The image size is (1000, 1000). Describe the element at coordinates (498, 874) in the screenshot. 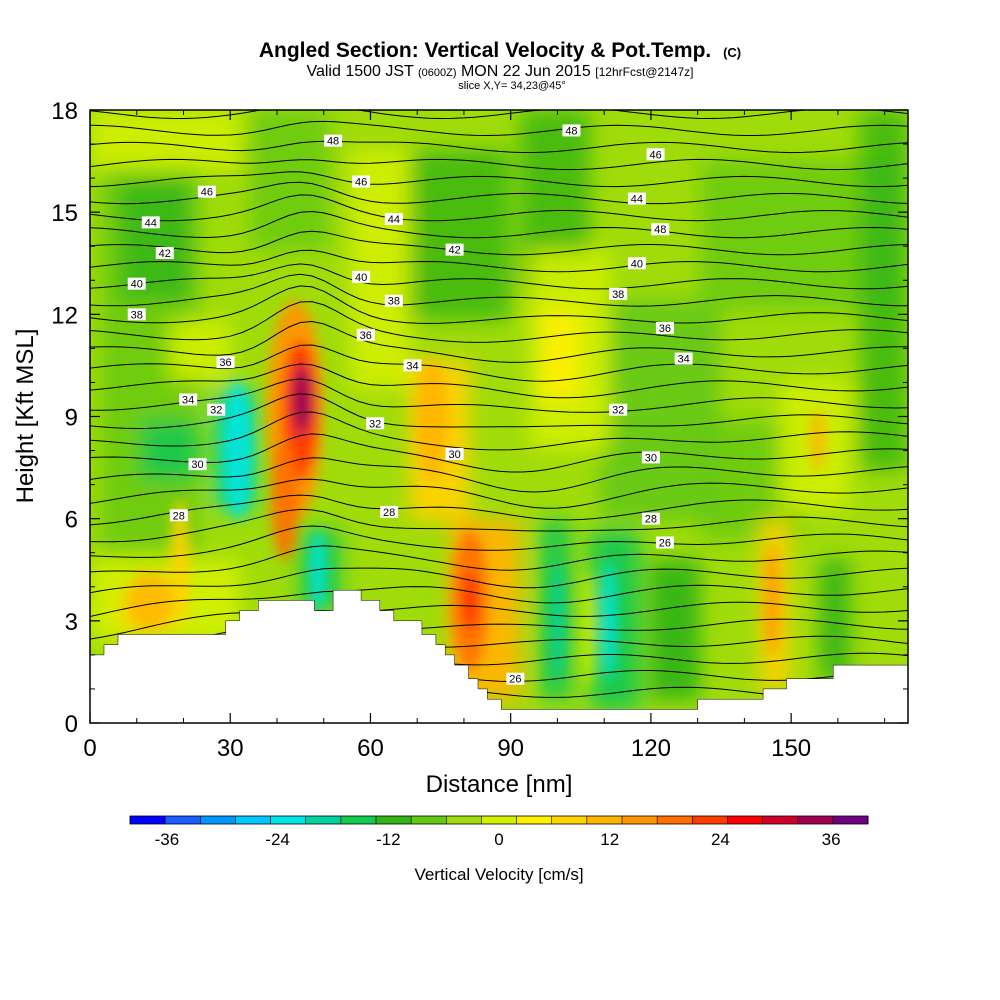

I see `colorbar-label: Vertical Velocity [cm/s]` at that location.